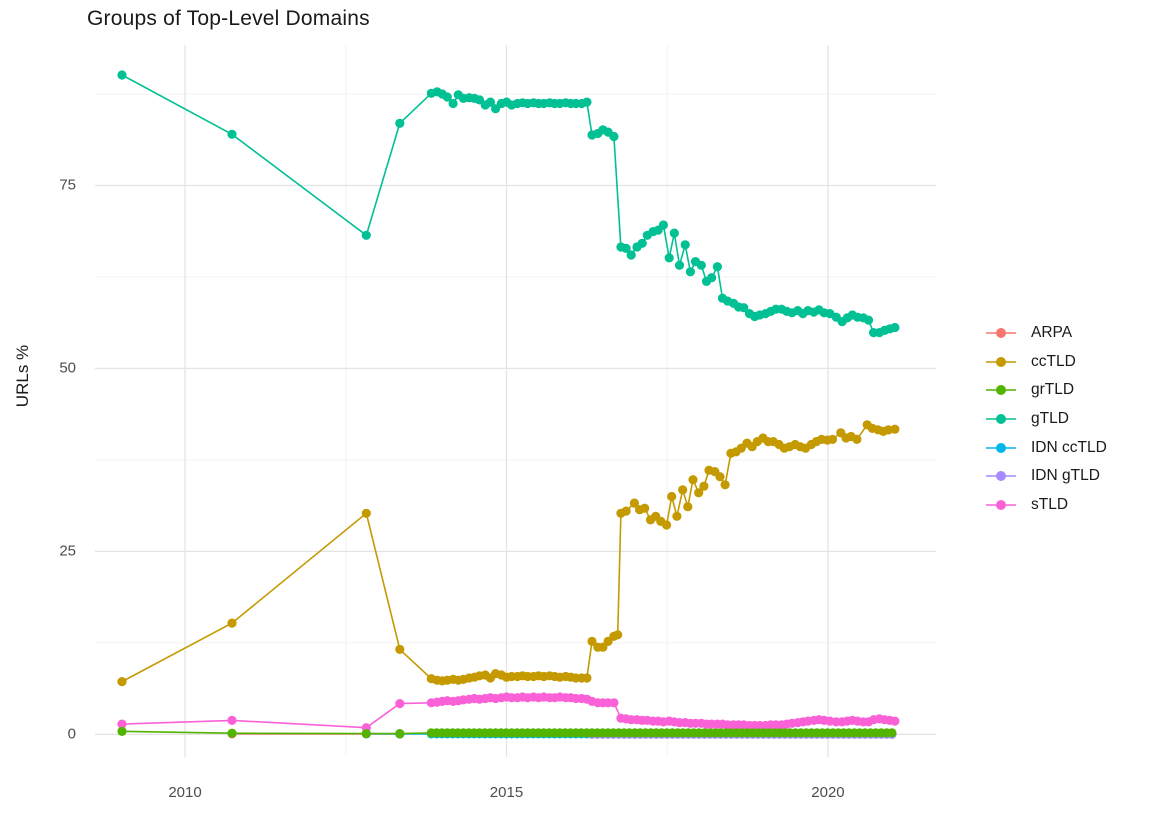 This screenshot has width=1164, height=827. I want to click on legend-item-idn-cctld: IDN ccTLD, so click(1046, 447).